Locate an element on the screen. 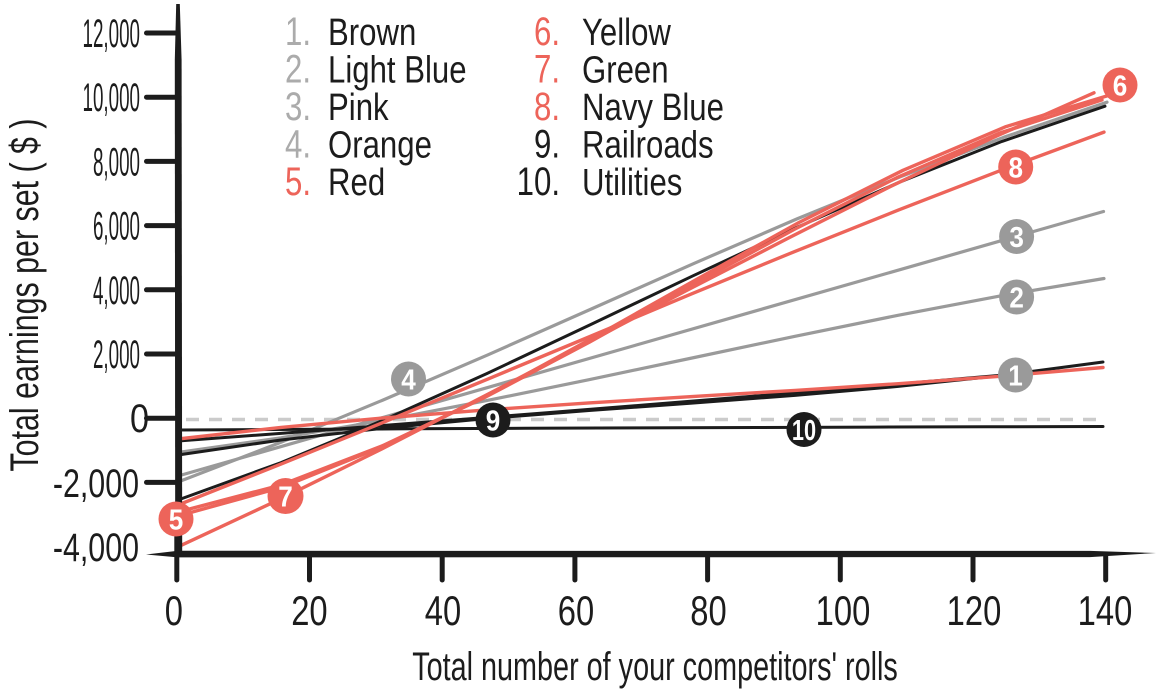 This screenshot has height=693, width=1158. svg-text: 8. is located at coordinates (547, 106).